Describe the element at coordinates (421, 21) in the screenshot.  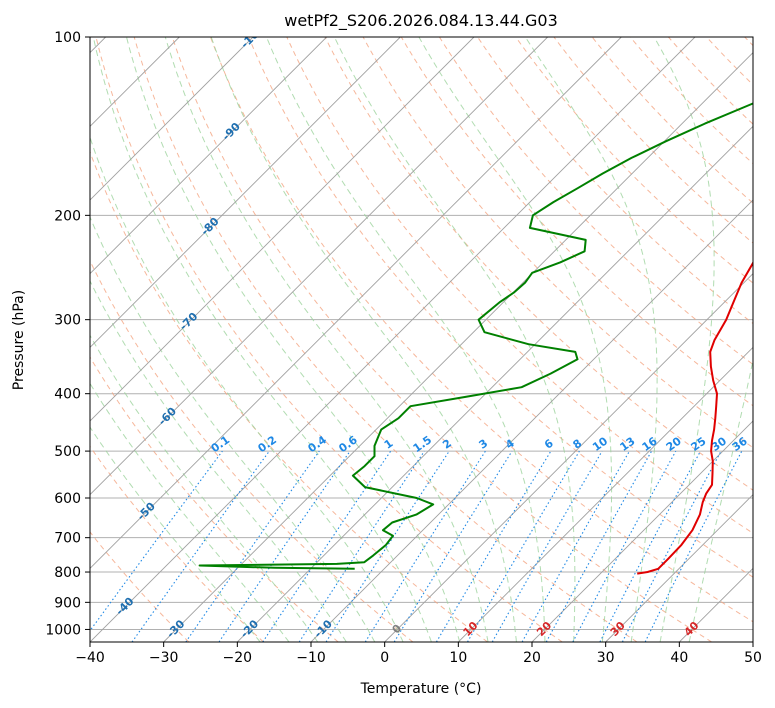
I see `chart-title: wetPf2_S206.2026.084.13.44.G03` at that location.